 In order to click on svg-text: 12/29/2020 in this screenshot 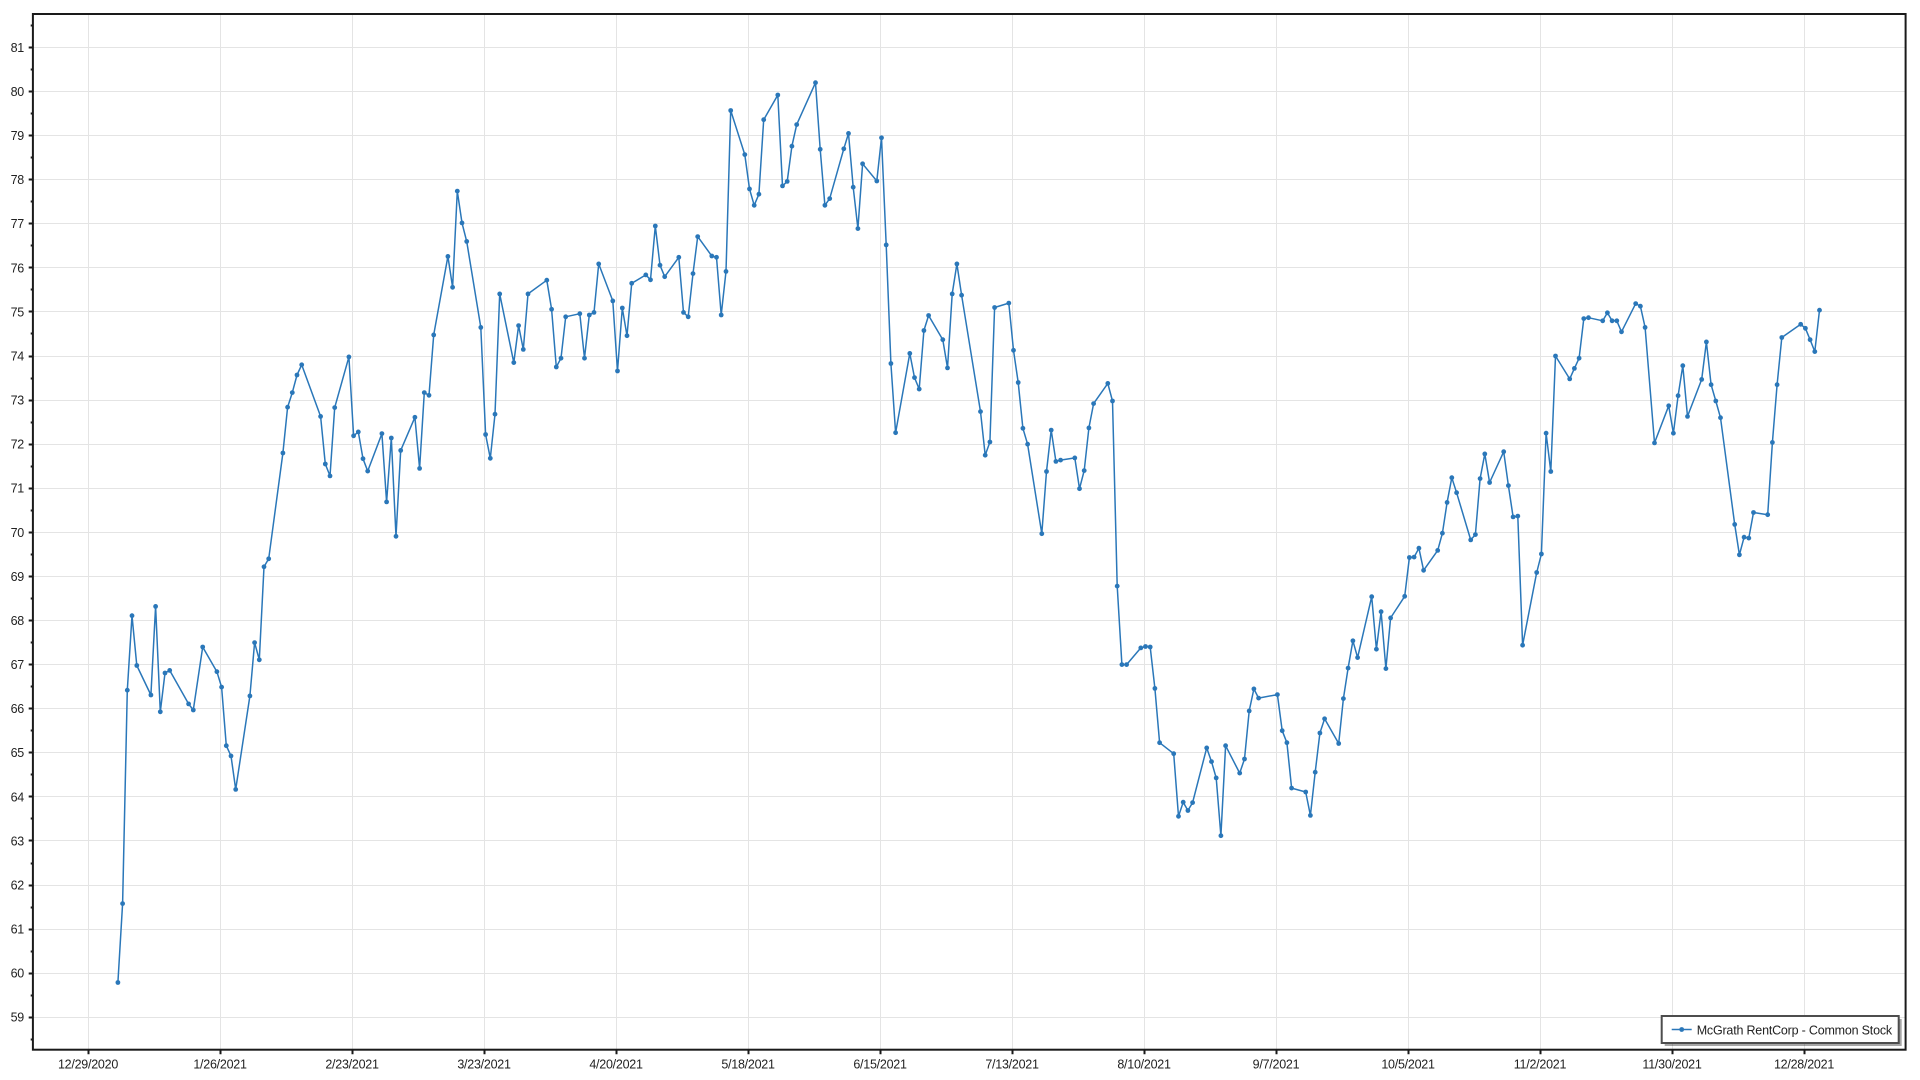, I will do `click(88, 1065)`.